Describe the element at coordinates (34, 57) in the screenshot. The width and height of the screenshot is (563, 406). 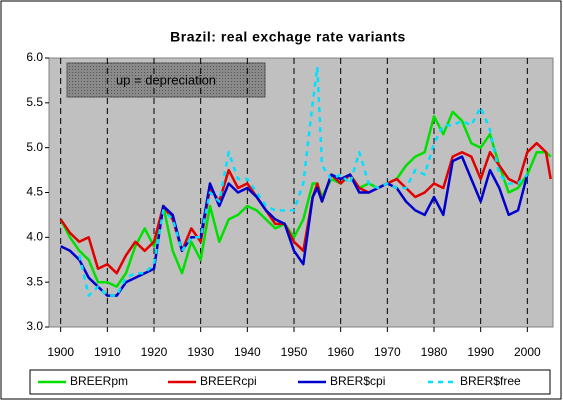
I see `y-tick-label: 6.0` at that location.